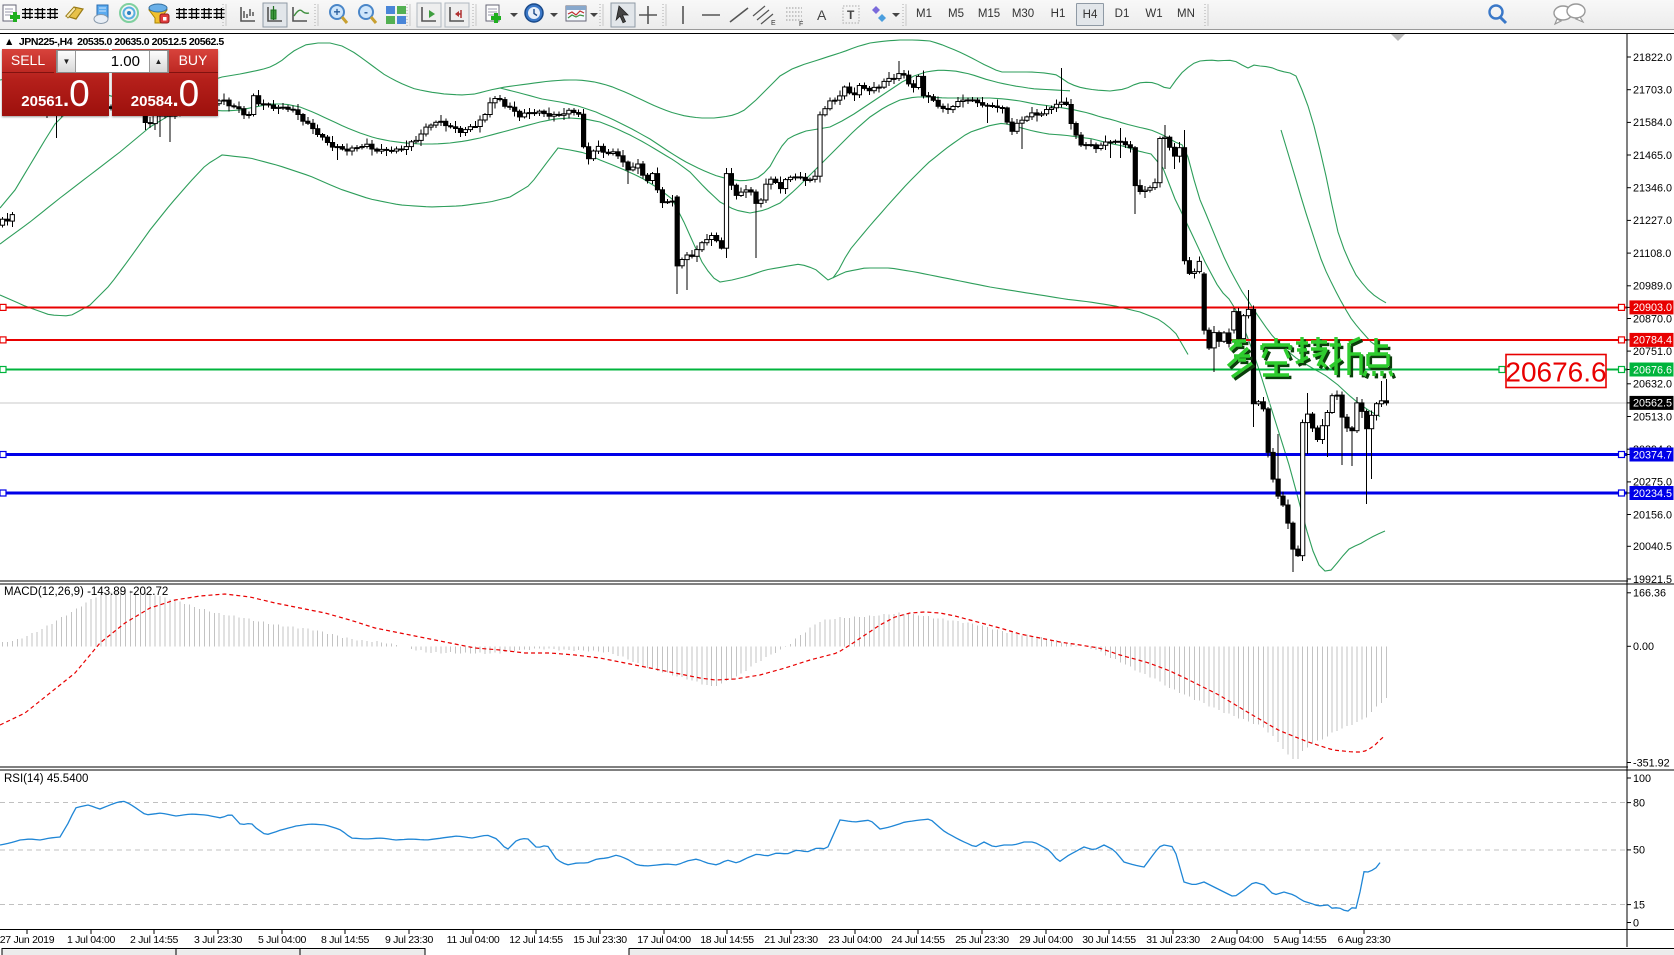 The height and width of the screenshot is (955, 1674). I want to click on svg-text: 20784.4, so click(1652, 341).